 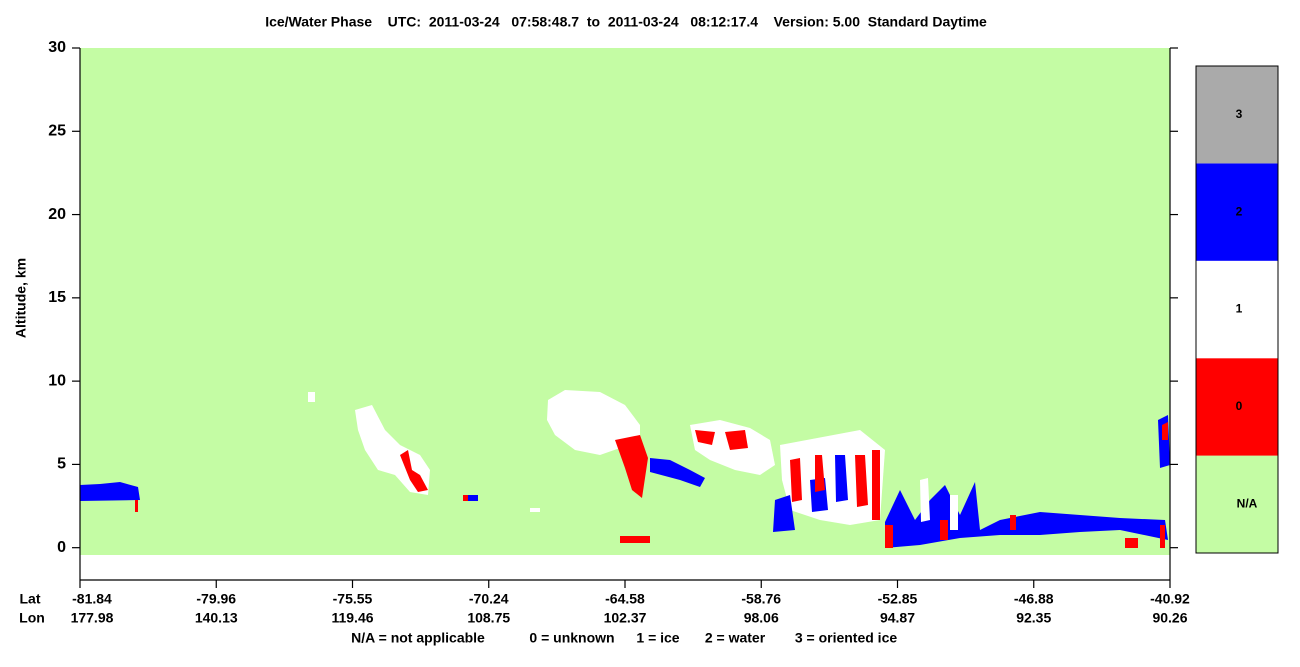 I want to click on legend-item: 2 = water, so click(x=735, y=638).